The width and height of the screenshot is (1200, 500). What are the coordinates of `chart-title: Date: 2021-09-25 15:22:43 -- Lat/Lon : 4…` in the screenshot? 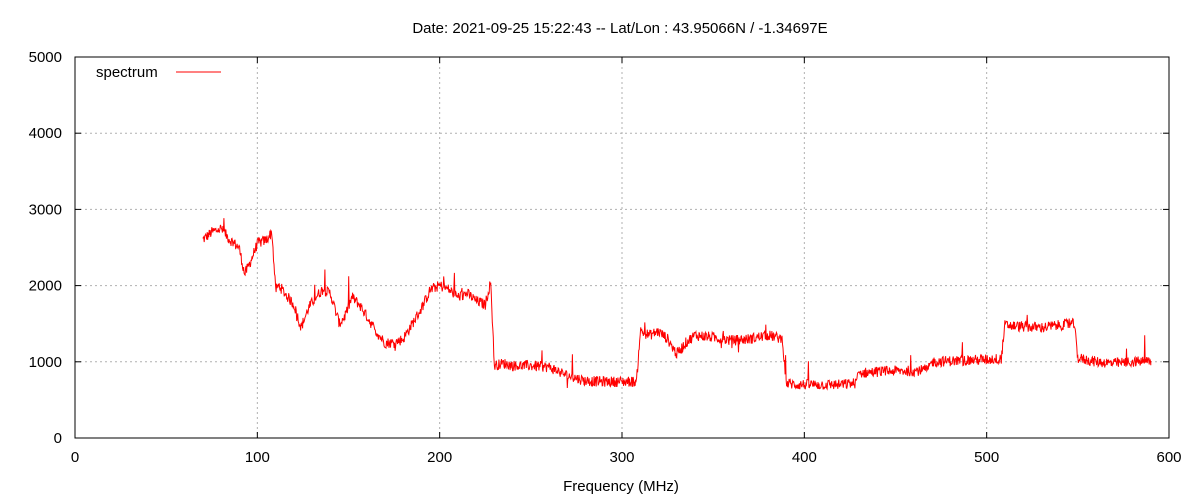 It's located at (619, 28).